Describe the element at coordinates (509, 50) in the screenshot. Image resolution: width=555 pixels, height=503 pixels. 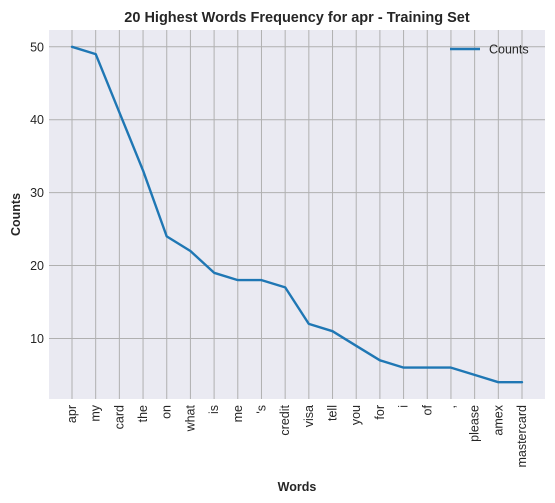
I see `legend-label: Counts` at that location.